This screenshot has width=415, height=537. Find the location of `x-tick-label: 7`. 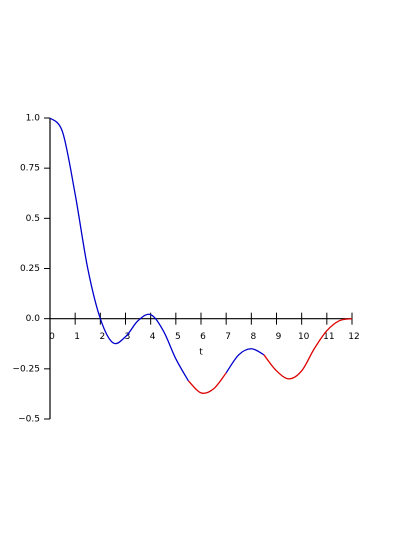

x-tick-label: 7 is located at coordinates (228, 337).